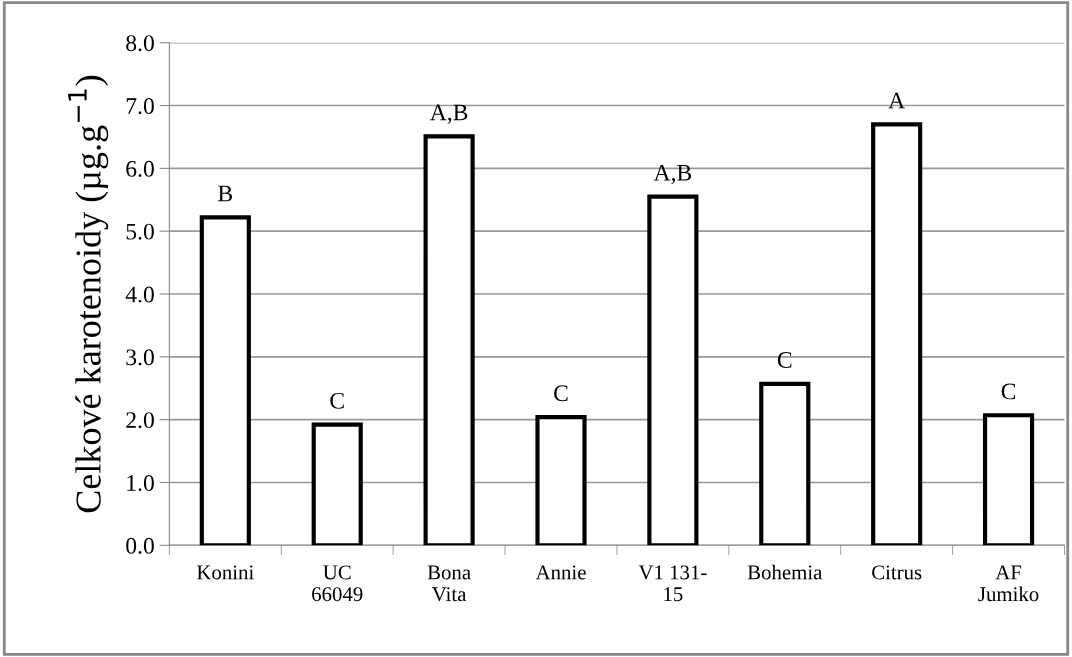 This screenshot has height=657, width=1072. What do you see at coordinates (1008, 583) in the screenshot?
I see `x-tick-label: AF Jumiko` at bounding box center [1008, 583].